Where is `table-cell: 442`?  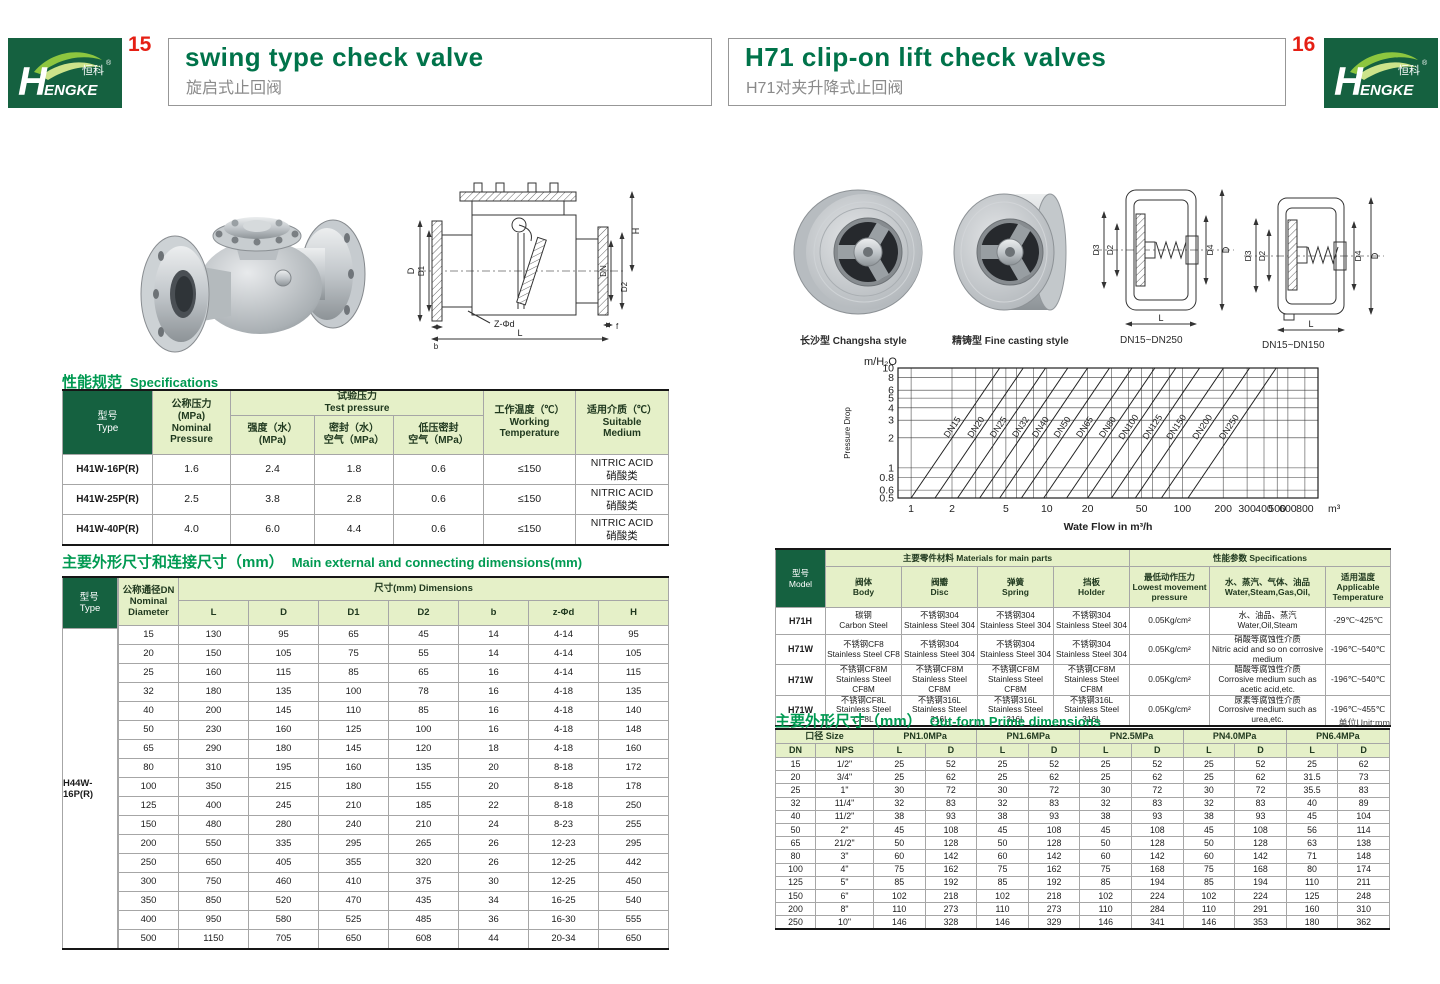 table-cell: 442 is located at coordinates (633, 863).